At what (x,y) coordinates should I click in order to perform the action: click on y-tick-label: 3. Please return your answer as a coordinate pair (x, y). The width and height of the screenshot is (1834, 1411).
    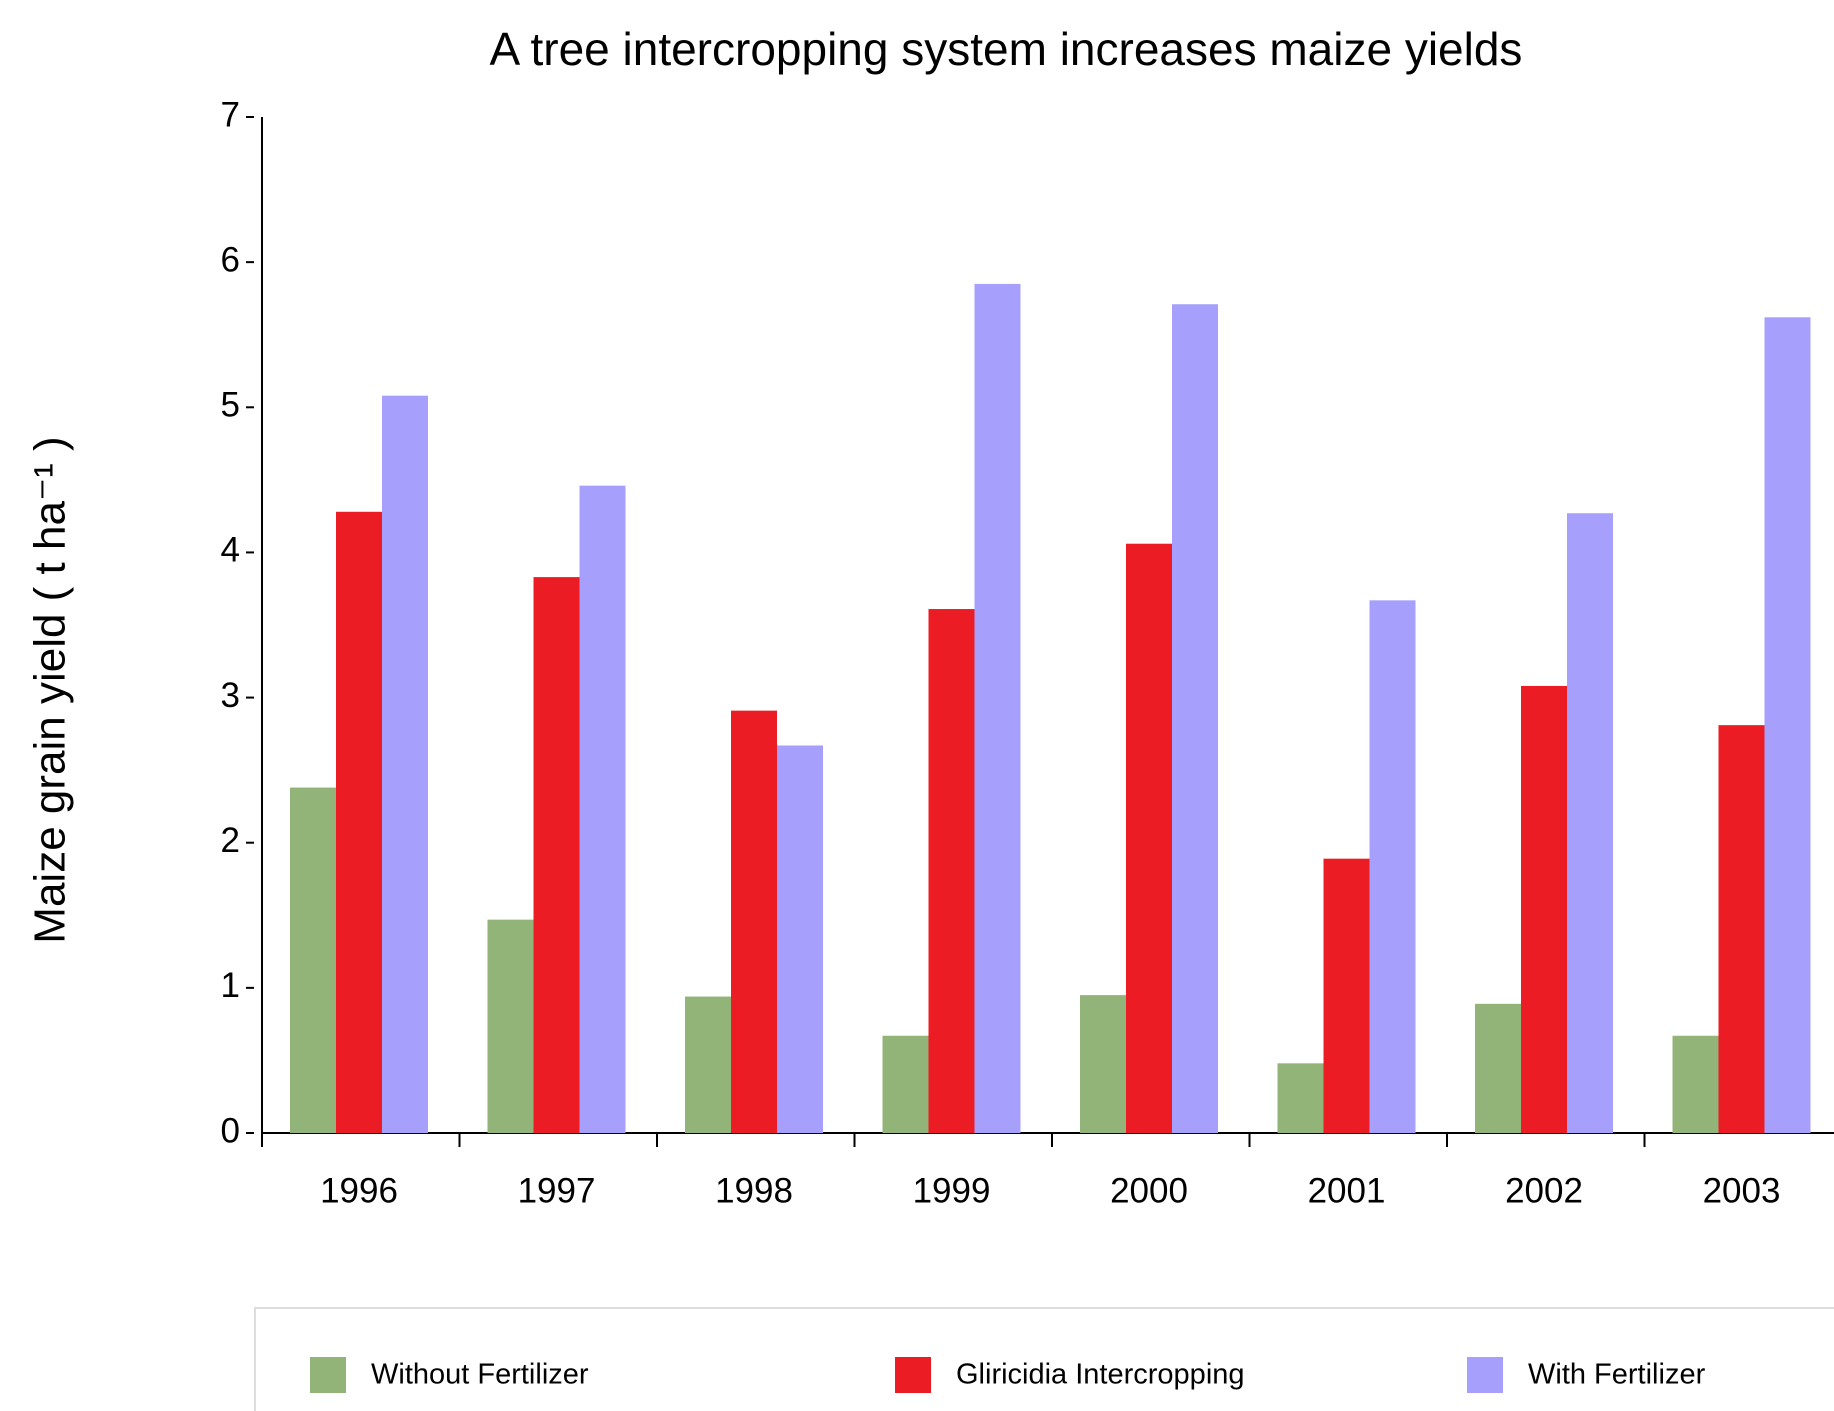
    Looking at the image, I should click on (230, 695).